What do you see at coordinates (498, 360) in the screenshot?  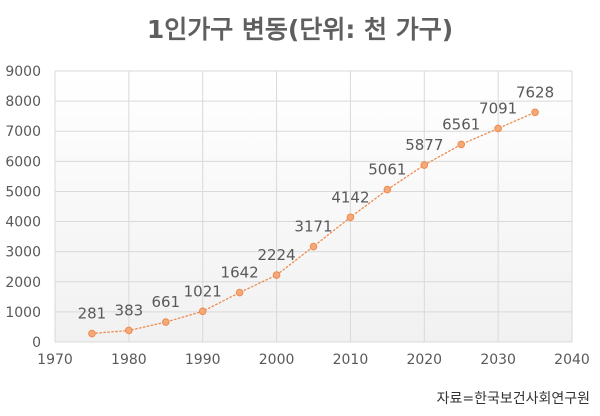 I see `x-tick-label: 2030` at bounding box center [498, 360].